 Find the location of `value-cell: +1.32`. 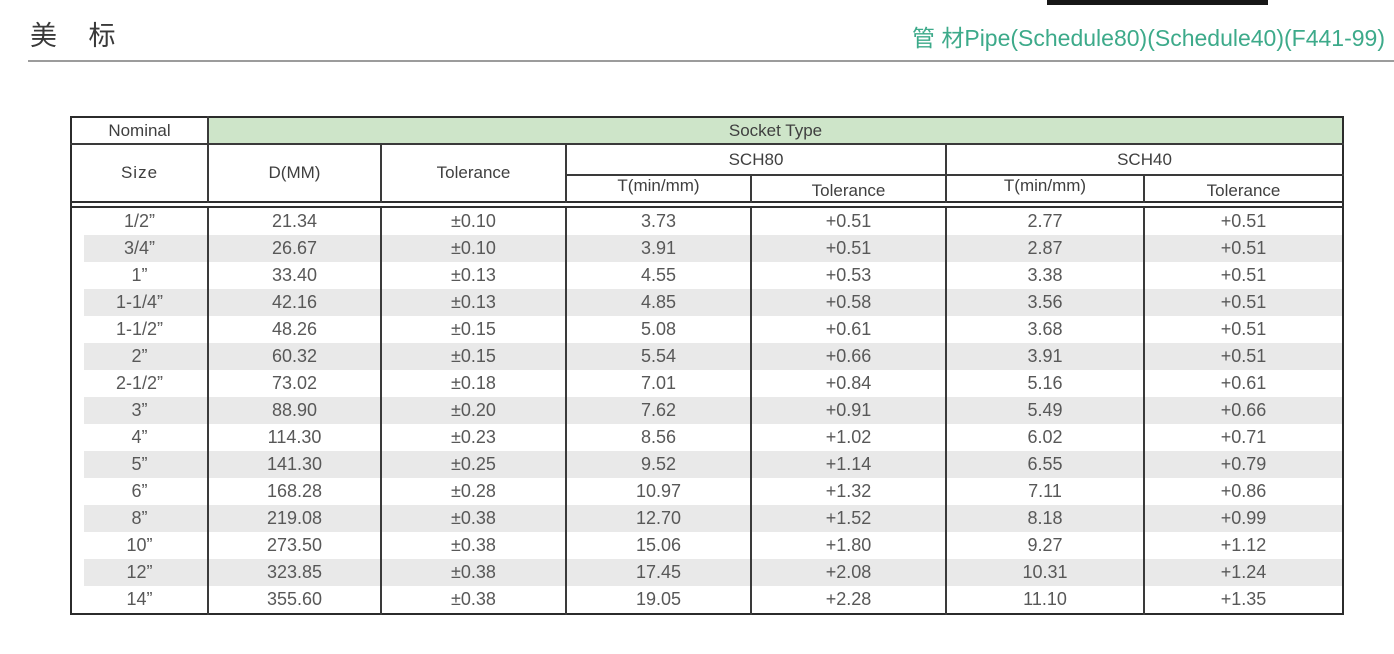

value-cell: +1.32 is located at coordinates (849, 491).